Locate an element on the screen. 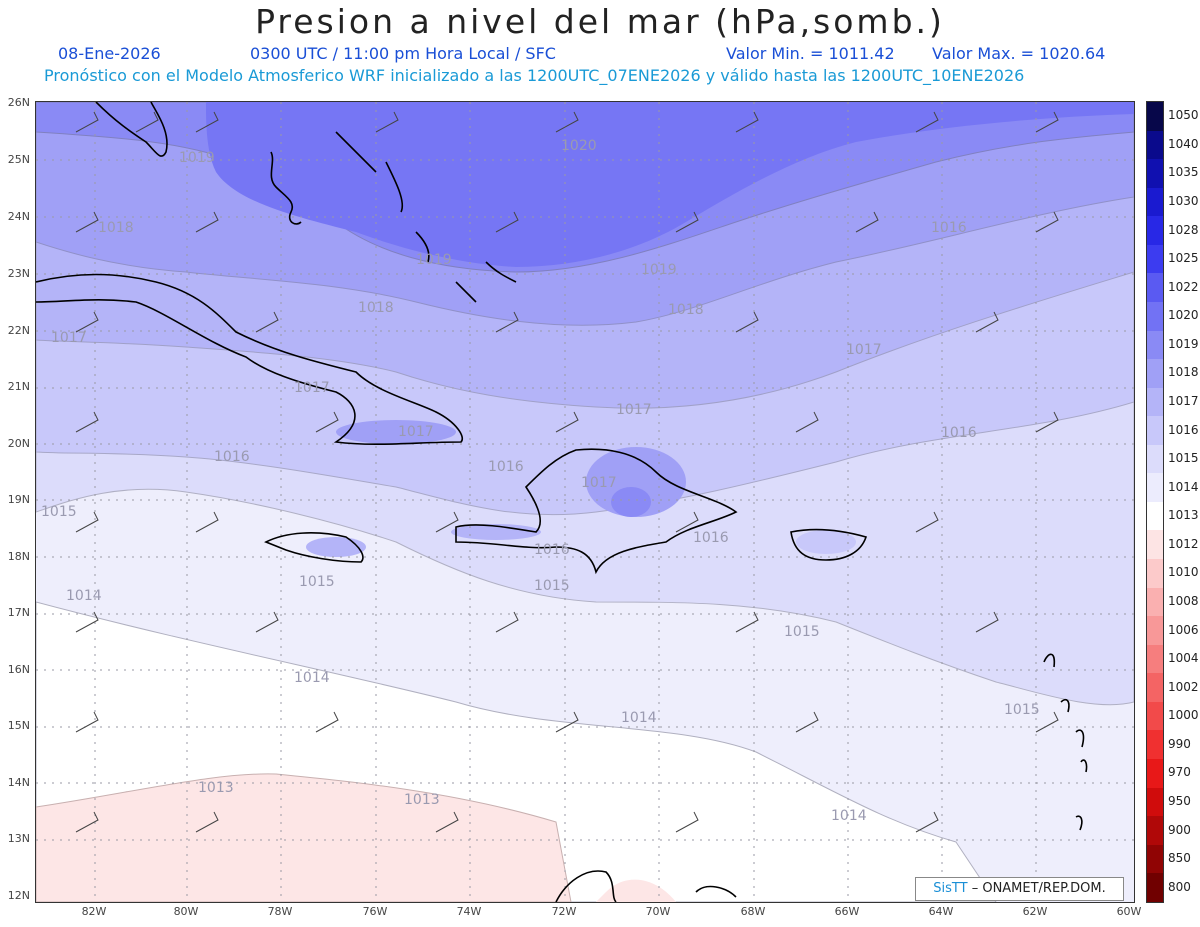 The image size is (1200, 927). colorbar-label: 970 is located at coordinates (1179, 772).